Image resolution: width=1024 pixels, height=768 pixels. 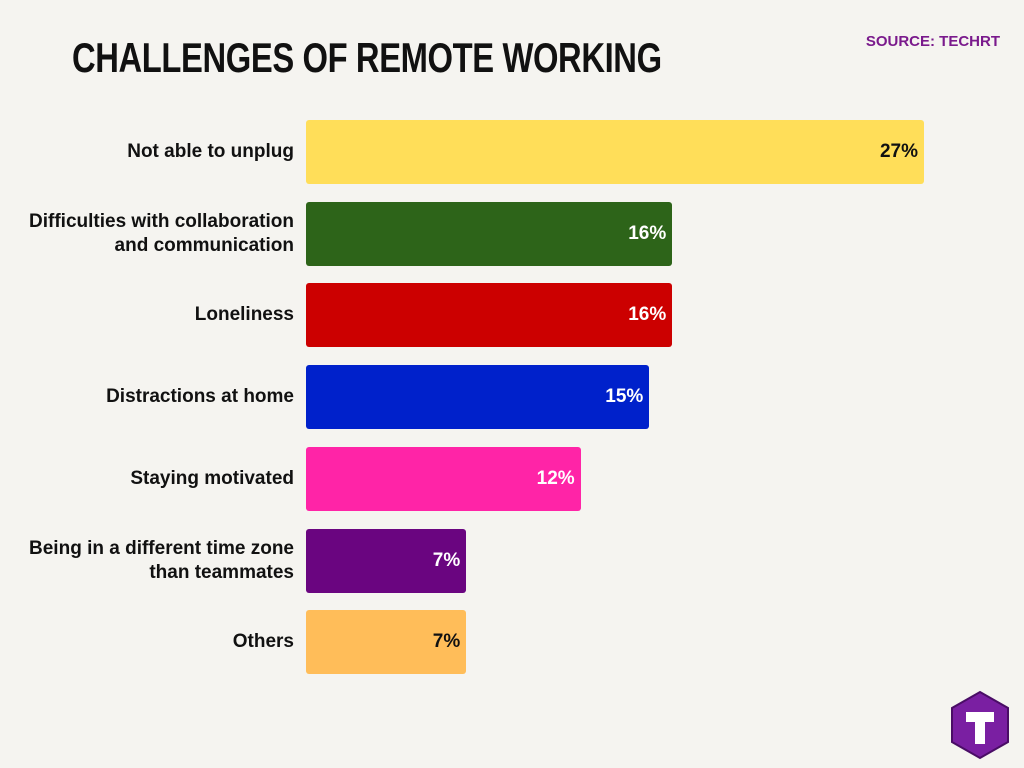 What do you see at coordinates (898, 151) in the screenshot?
I see `value-label: 27%` at bounding box center [898, 151].